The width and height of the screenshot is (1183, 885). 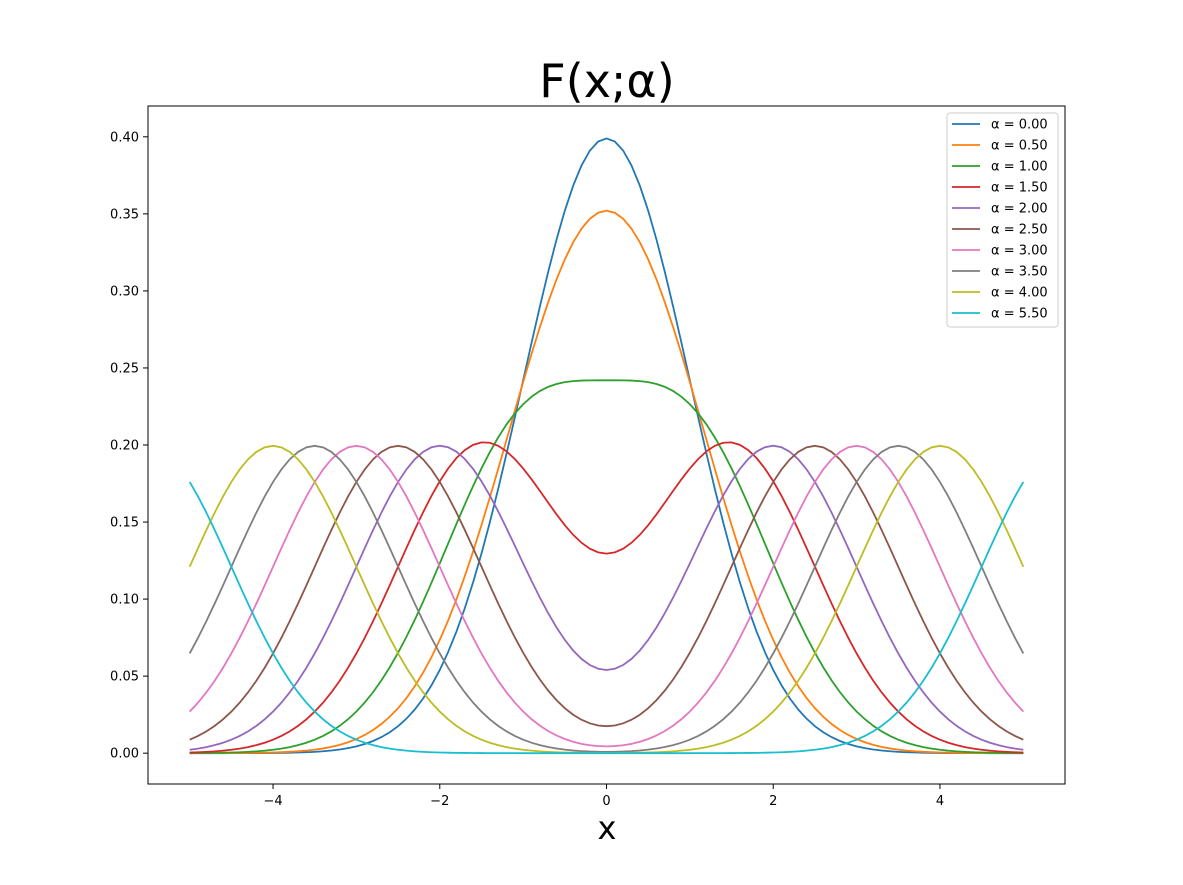 I want to click on y-axis: 0.00 0.05 0.10 0.15 0.20 0.25 0.30 0.35 0.40, so click(x=129, y=446).